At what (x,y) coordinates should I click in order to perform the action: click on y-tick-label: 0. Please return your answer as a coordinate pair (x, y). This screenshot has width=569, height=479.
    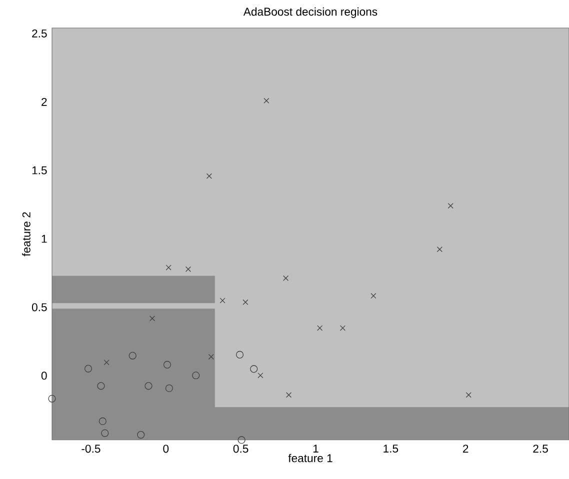
    Looking at the image, I should click on (44, 376).